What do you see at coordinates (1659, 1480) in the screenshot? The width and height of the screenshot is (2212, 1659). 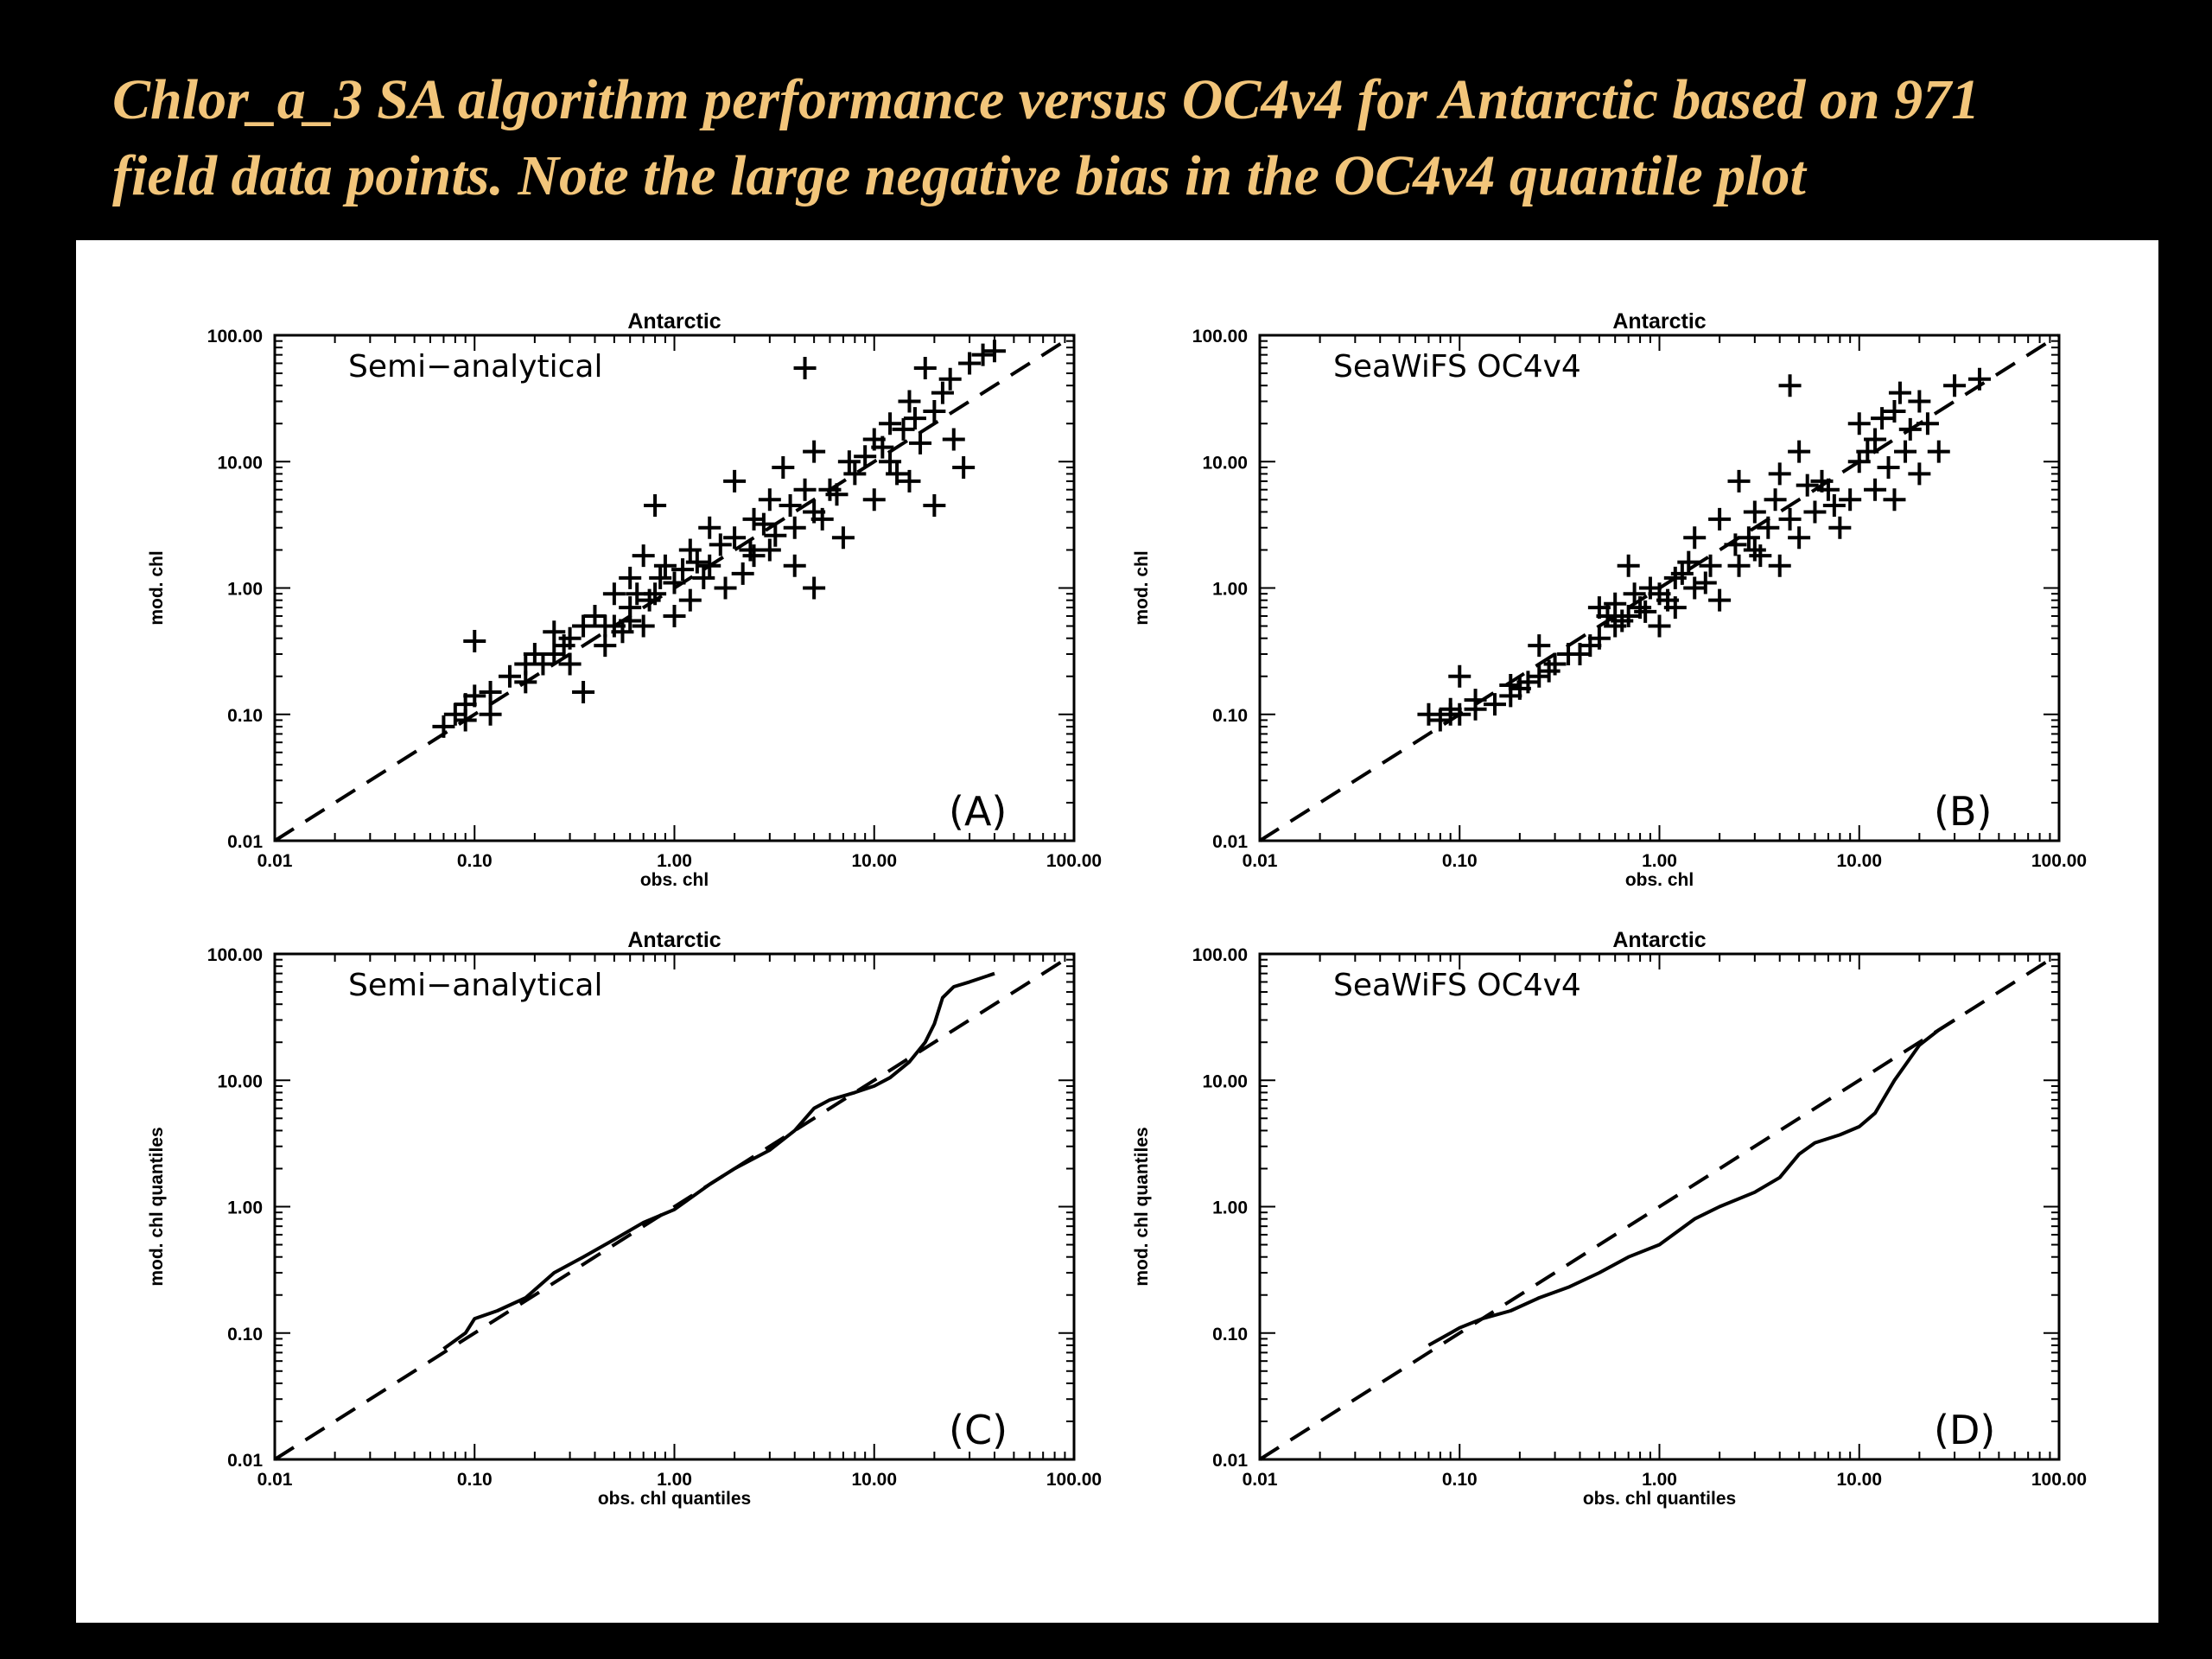 I see `x-tick-label: 1.00` at bounding box center [1659, 1480].